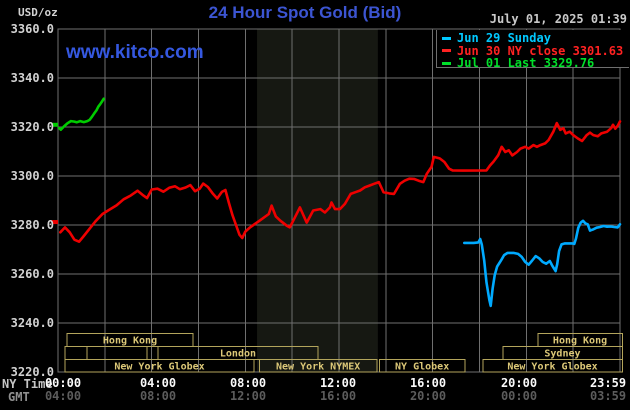 This screenshot has width=630, height=410. Describe the element at coordinates (519, 396) in the screenshot. I see `x-tick-gmt: 00:00` at that location.